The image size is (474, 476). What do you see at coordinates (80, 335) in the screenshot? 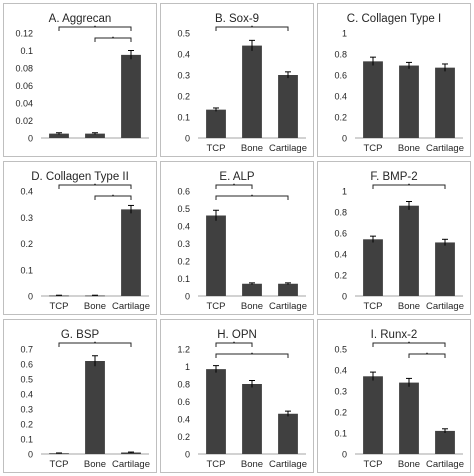
I see `chart-title: G. BSP` at bounding box center [80, 335].